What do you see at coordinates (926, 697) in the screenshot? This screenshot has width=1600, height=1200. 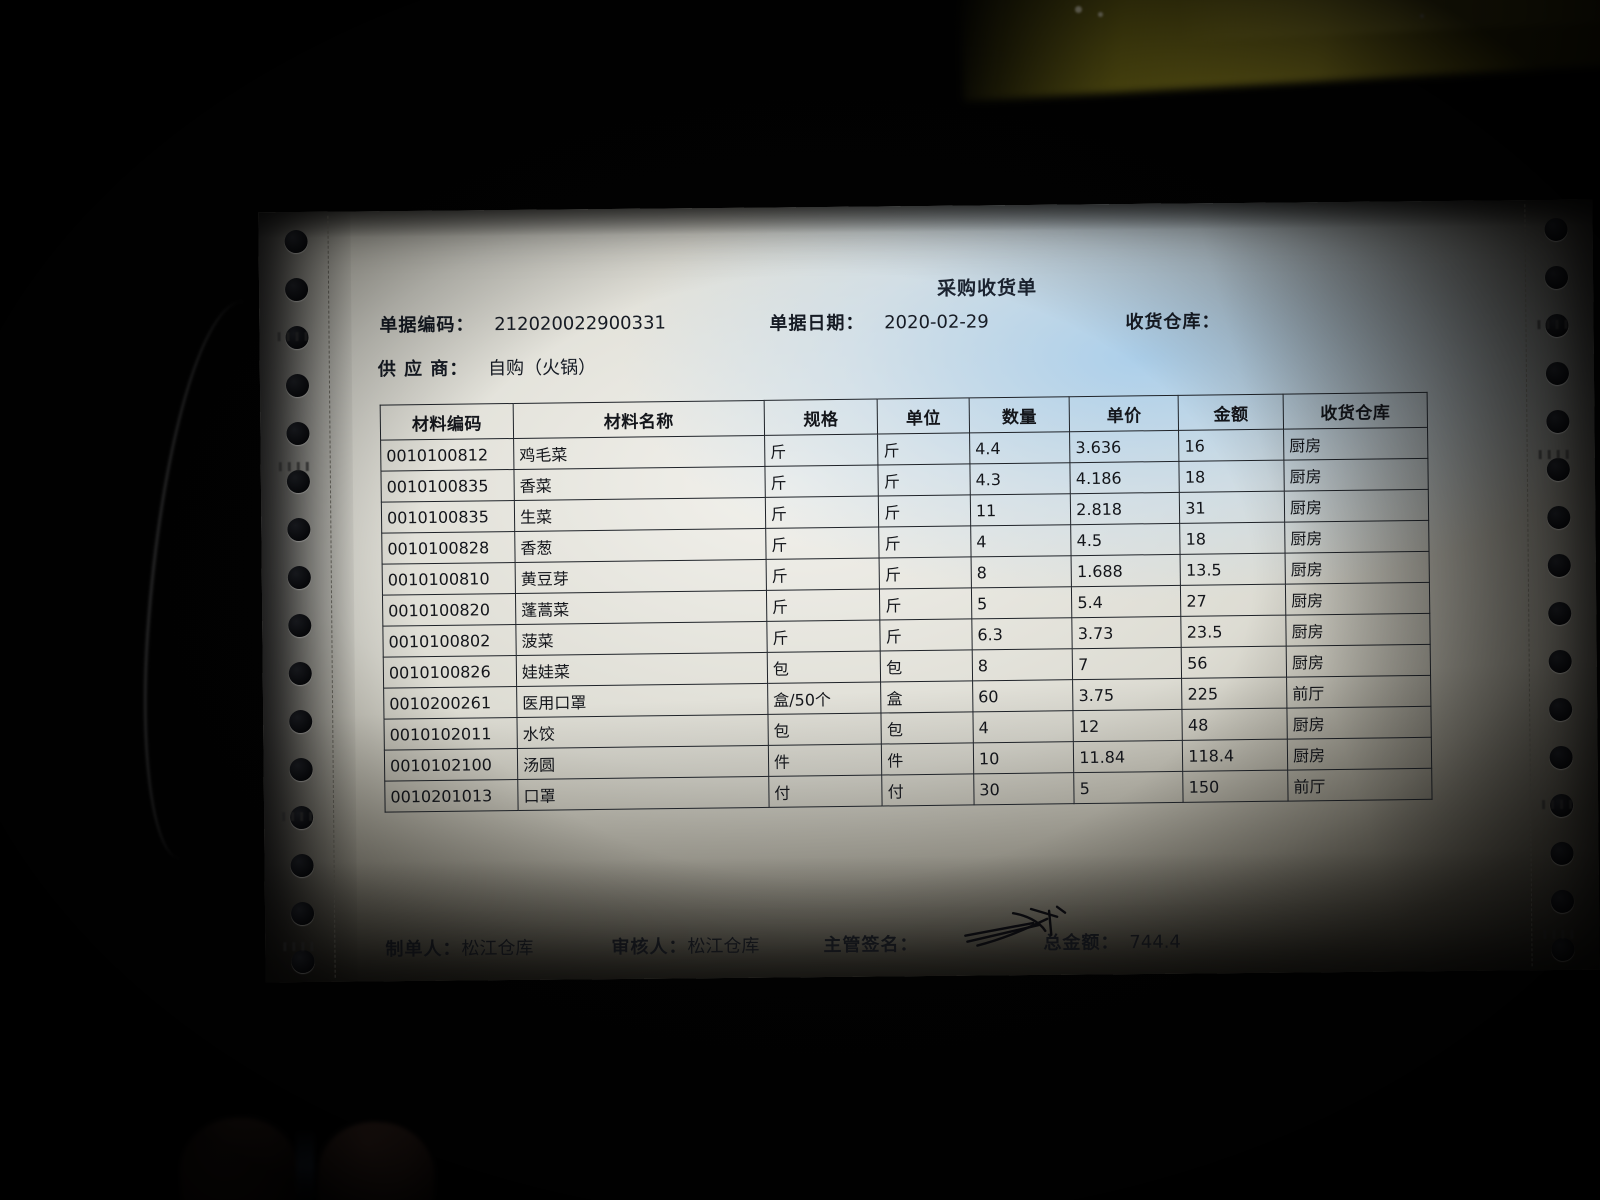 I see `cell-unit: 盒` at bounding box center [926, 697].